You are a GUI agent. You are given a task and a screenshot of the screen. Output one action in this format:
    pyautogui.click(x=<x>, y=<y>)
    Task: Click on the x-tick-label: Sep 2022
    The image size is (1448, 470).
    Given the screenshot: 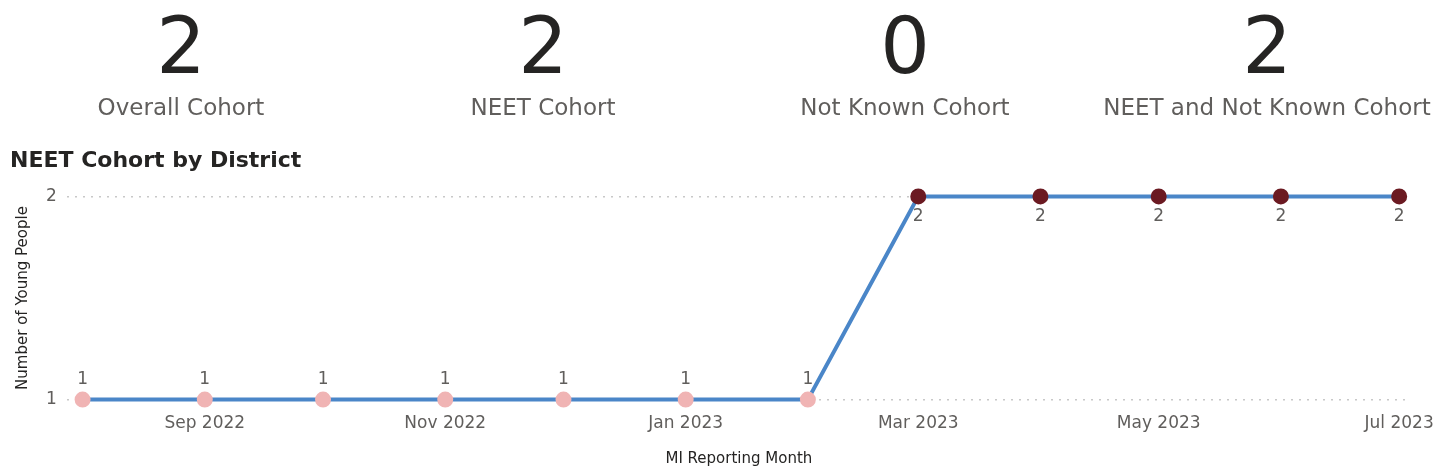 What is the action you would take?
    pyautogui.click(x=205, y=422)
    